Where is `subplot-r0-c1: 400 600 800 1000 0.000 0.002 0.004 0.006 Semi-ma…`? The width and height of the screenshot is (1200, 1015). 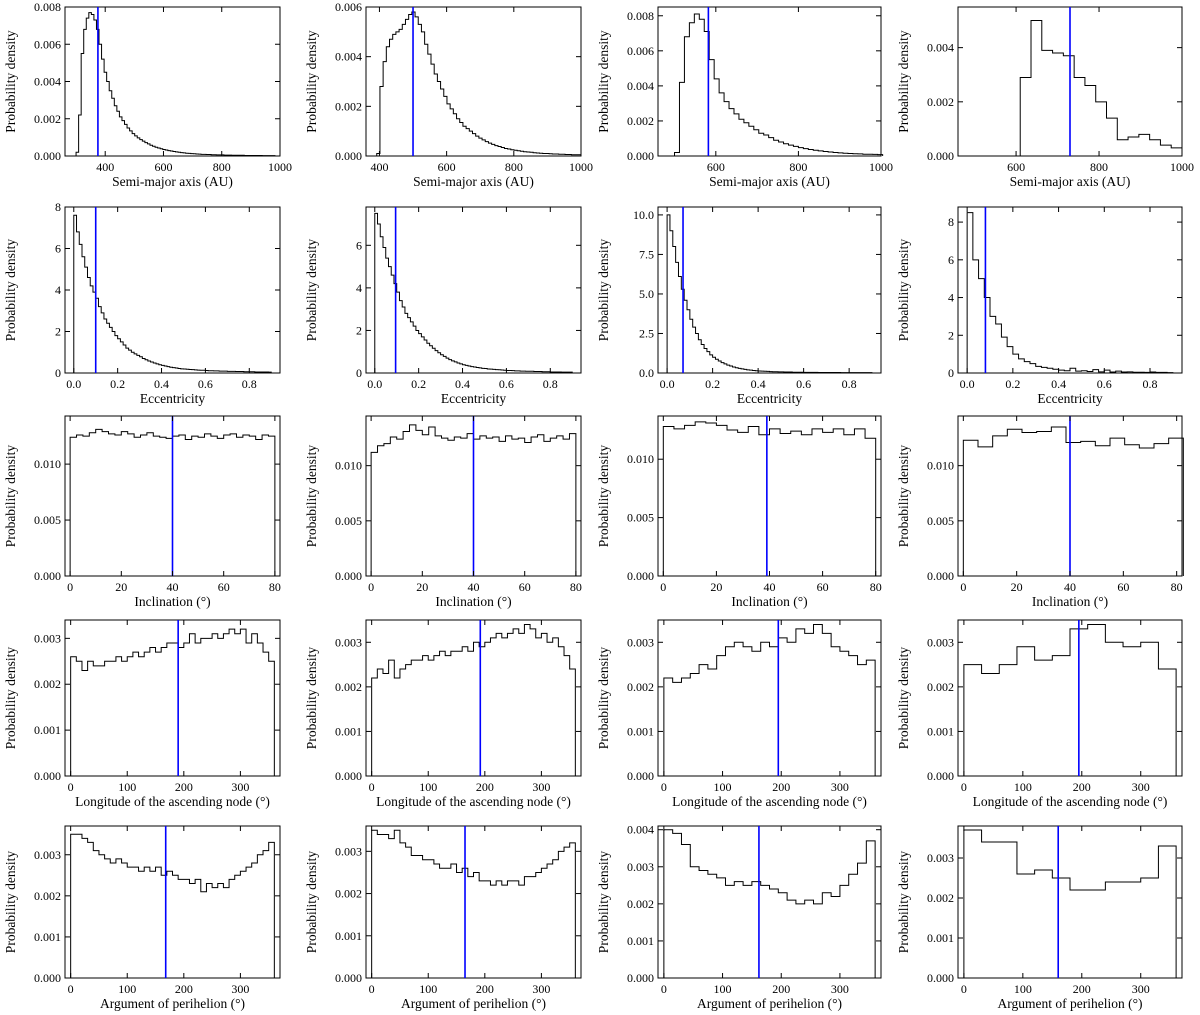
subplot-r0-c1: 400 600 800 1000 0.000 0.002 0.004 0.006 Semi-ma… is located at coordinates (448, 94).